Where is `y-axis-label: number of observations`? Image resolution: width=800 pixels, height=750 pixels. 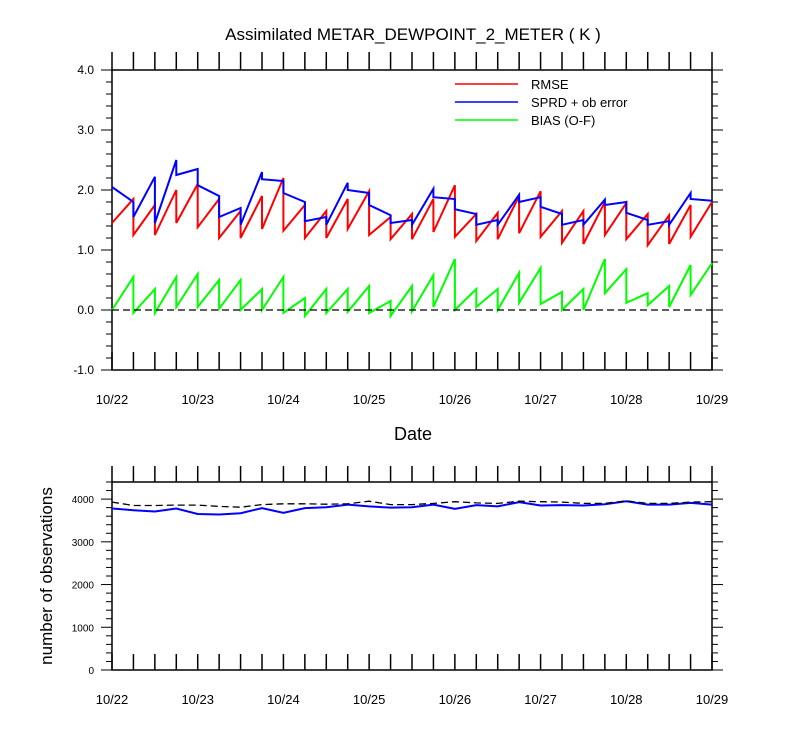
y-axis-label: number of observations is located at coordinates (46, 576).